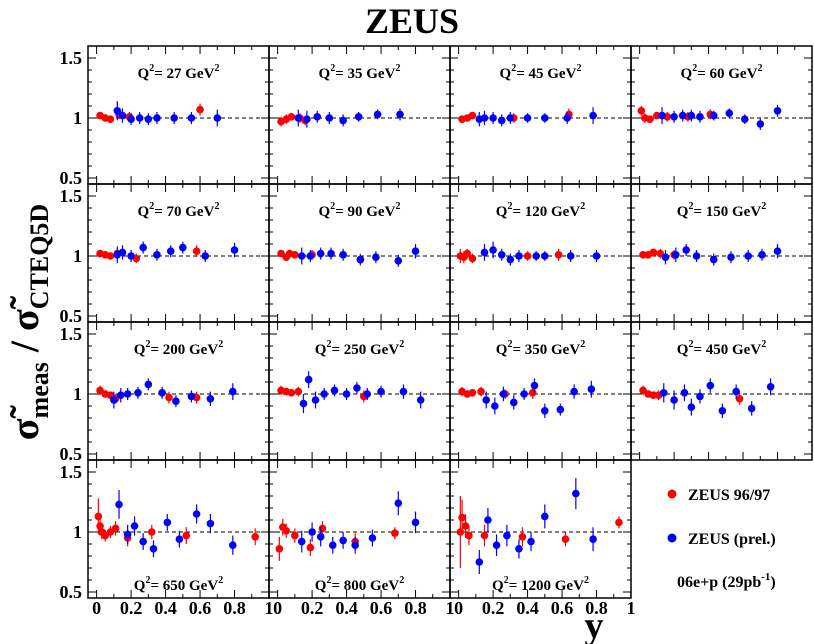  I want to click on panel-label-q2: Q2= 200 GeV2, so click(178, 348).